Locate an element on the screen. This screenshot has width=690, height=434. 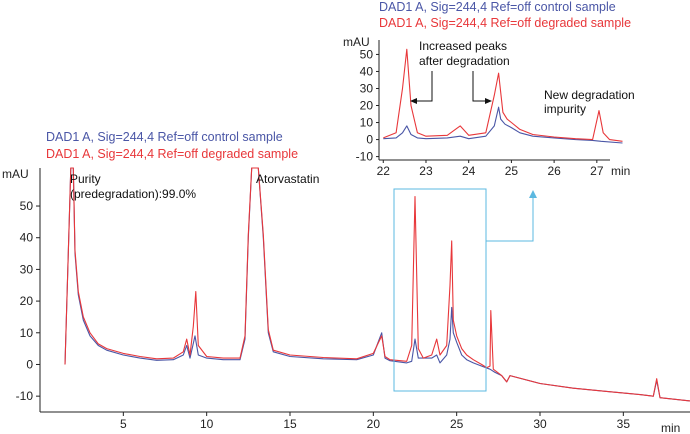
main-y-tick-label: 20 is located at coordinates (27, 301).